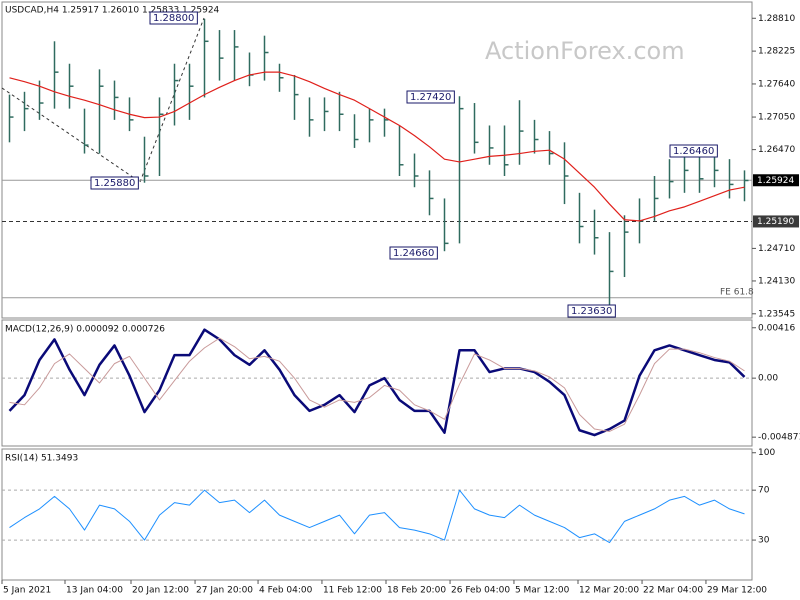  I want to click on level-label: FE 61.8, so click(737, 292).